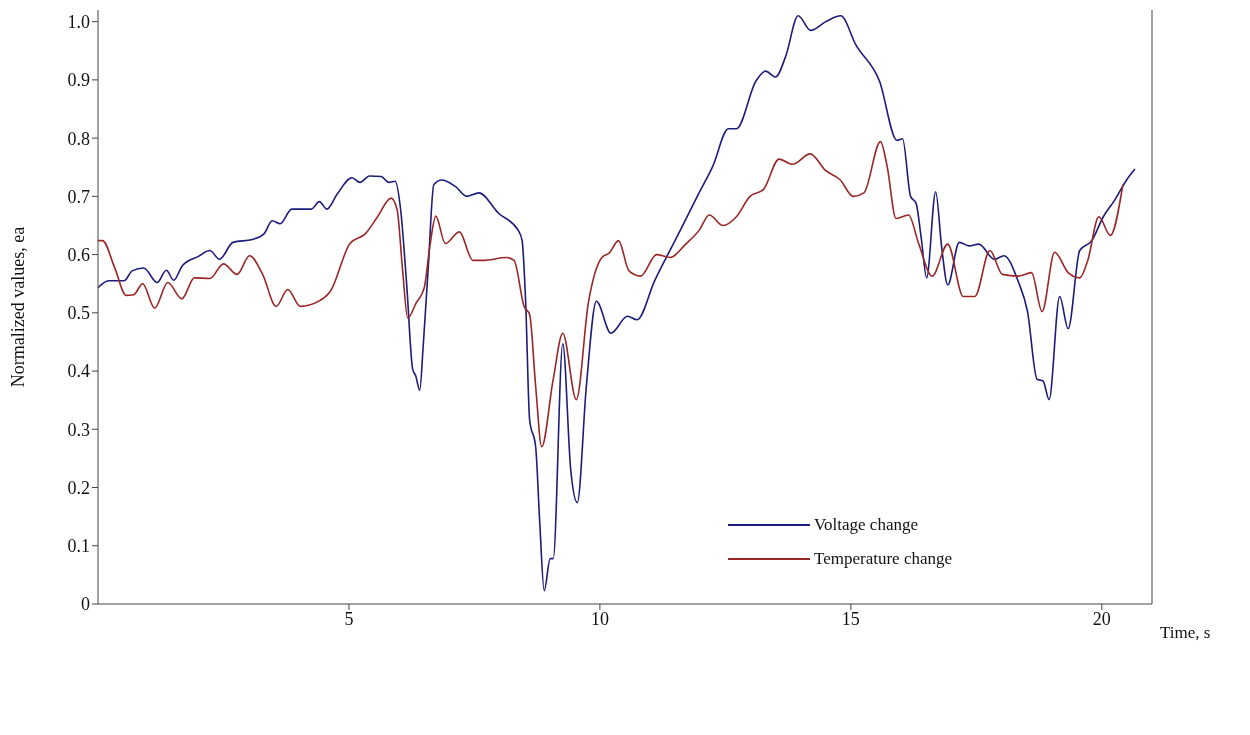  I want to click on y-tick-label: 1.0, so click(78, 22).